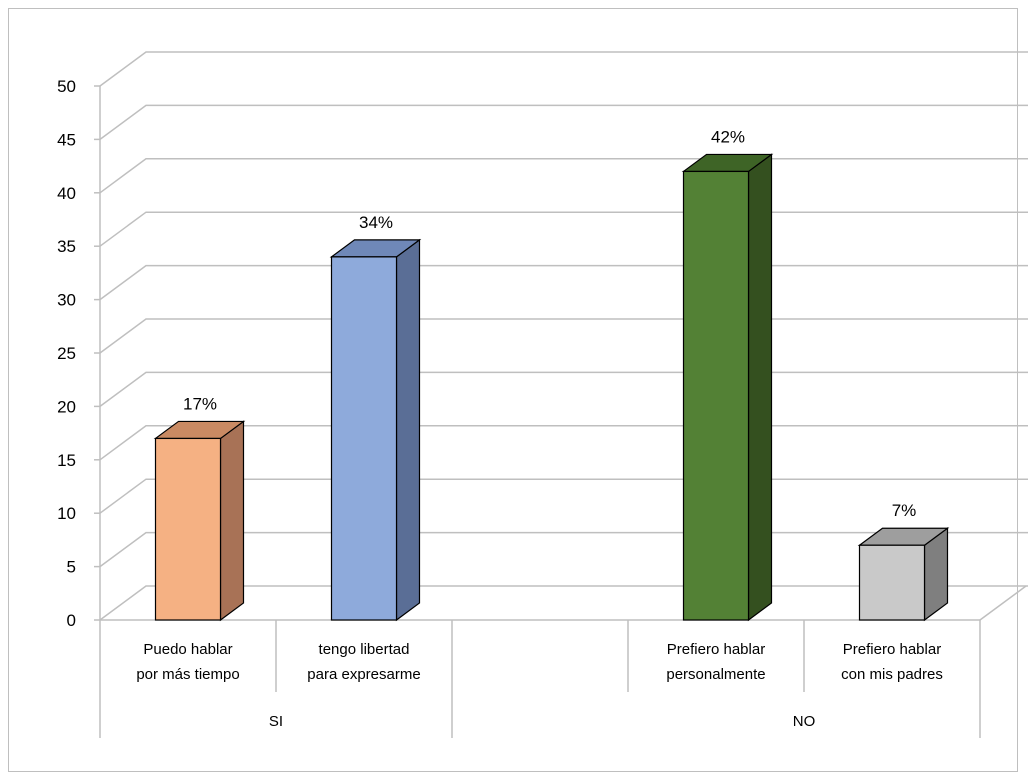  Describe the element at coordinates (66, 139) in the screenshot. I see `y-tick-label: 45` at that location.